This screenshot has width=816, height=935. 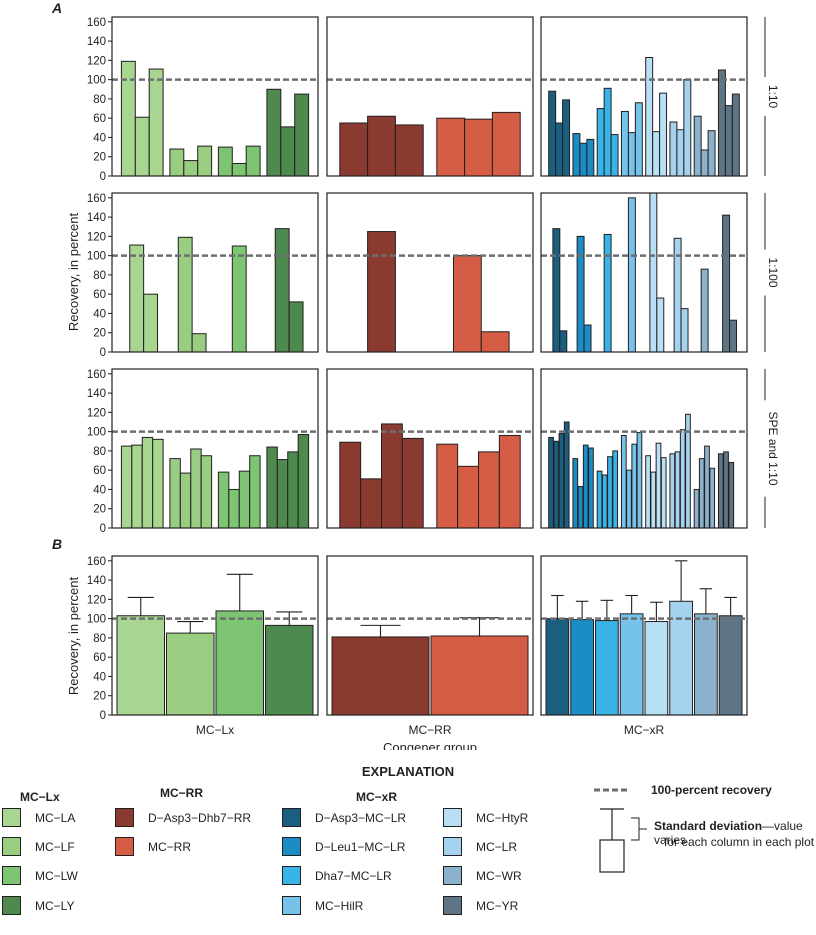 I want to click on legend-label: MC−LR, so click(x=497, y=846).